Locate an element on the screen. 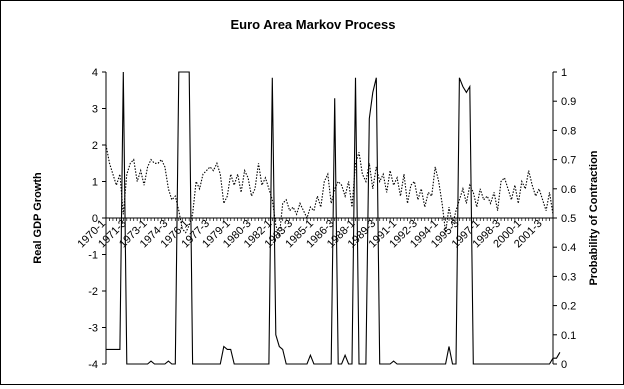 Image resolution: width=624 pixels, height=389 pixels. y2-tick-label: 0 is located at coordinates (564, 365).